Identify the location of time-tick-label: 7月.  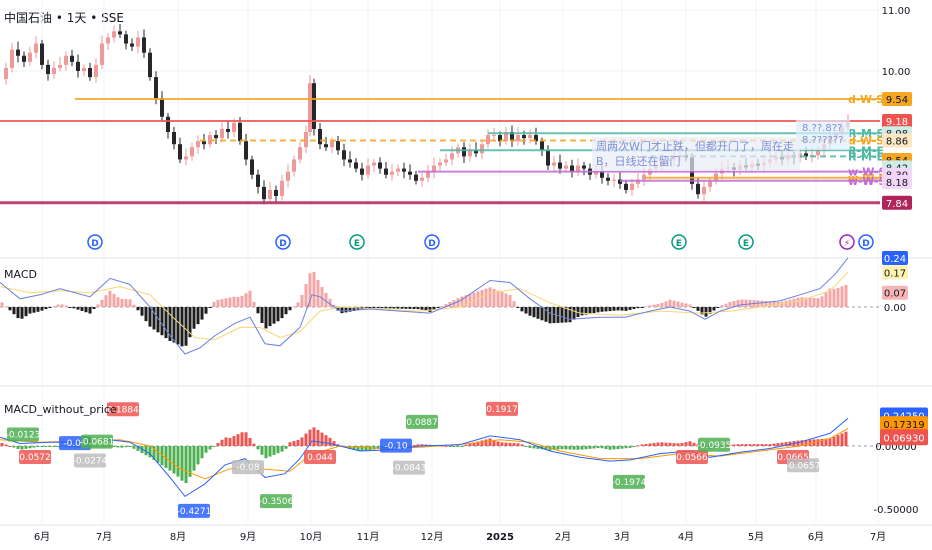
(104, 537).